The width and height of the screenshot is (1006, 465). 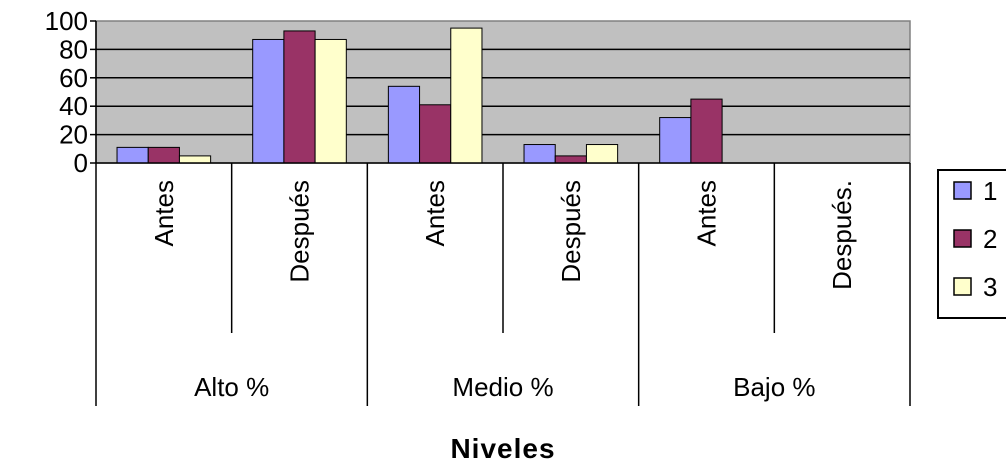 What do you see at coordinates (774, 387) in the screenshot?
I see `x-group-label: Bajo %` at bounding box center [774, 387].